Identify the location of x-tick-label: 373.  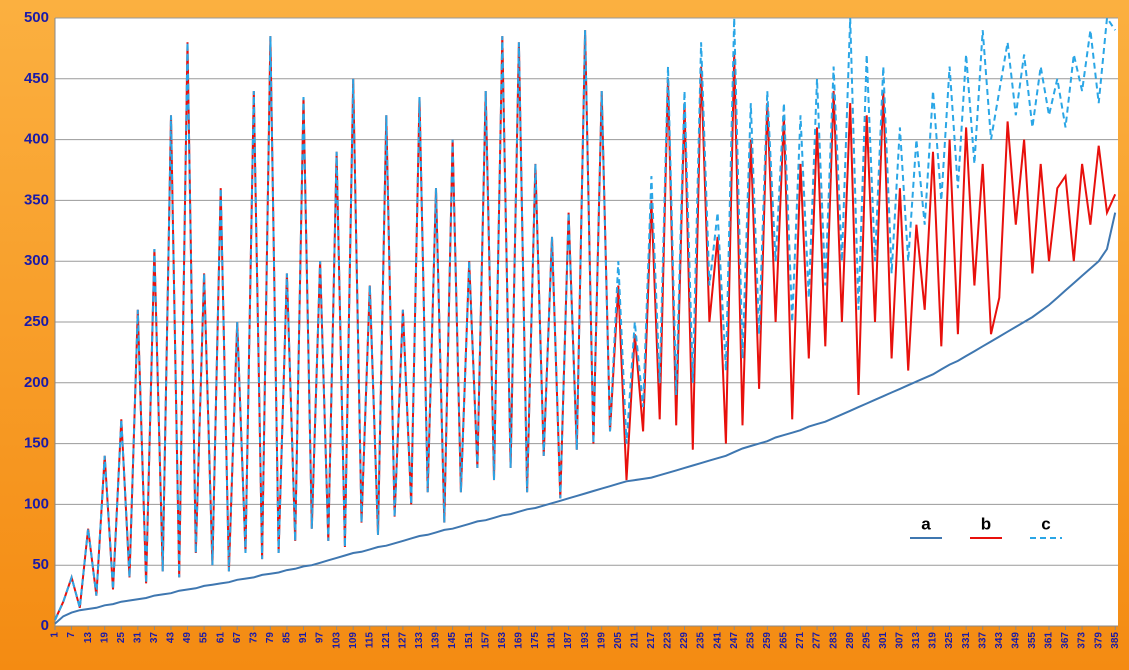
(1082, 640).